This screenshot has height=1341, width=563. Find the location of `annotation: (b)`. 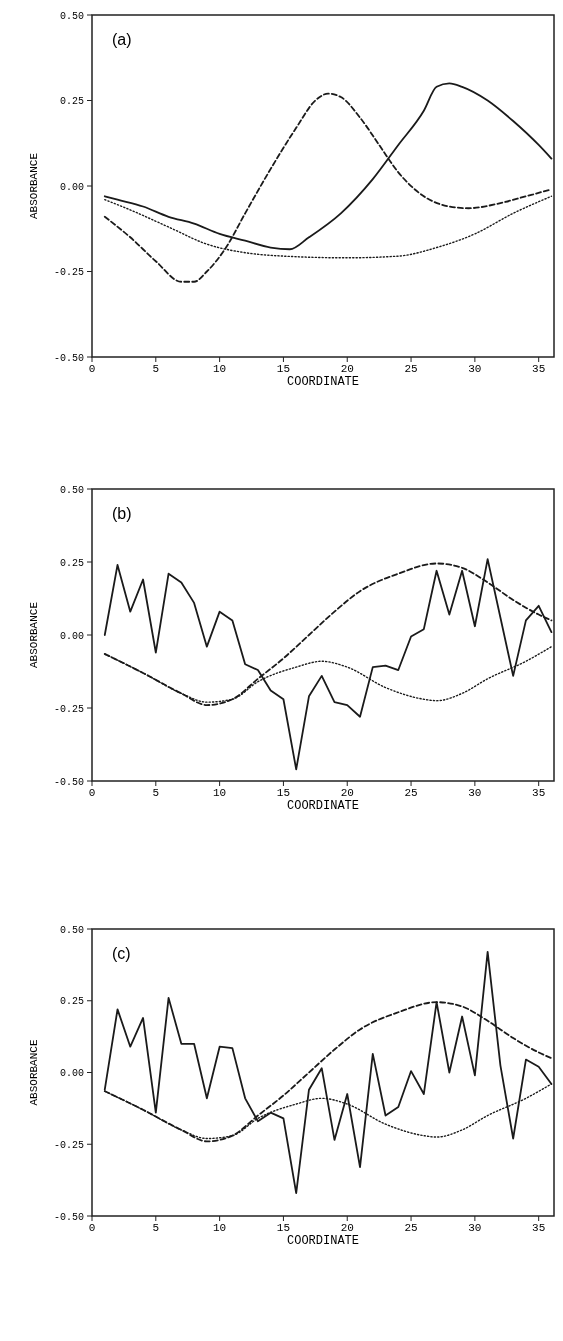

annotation: (b) is located at coordinates (122, 513).